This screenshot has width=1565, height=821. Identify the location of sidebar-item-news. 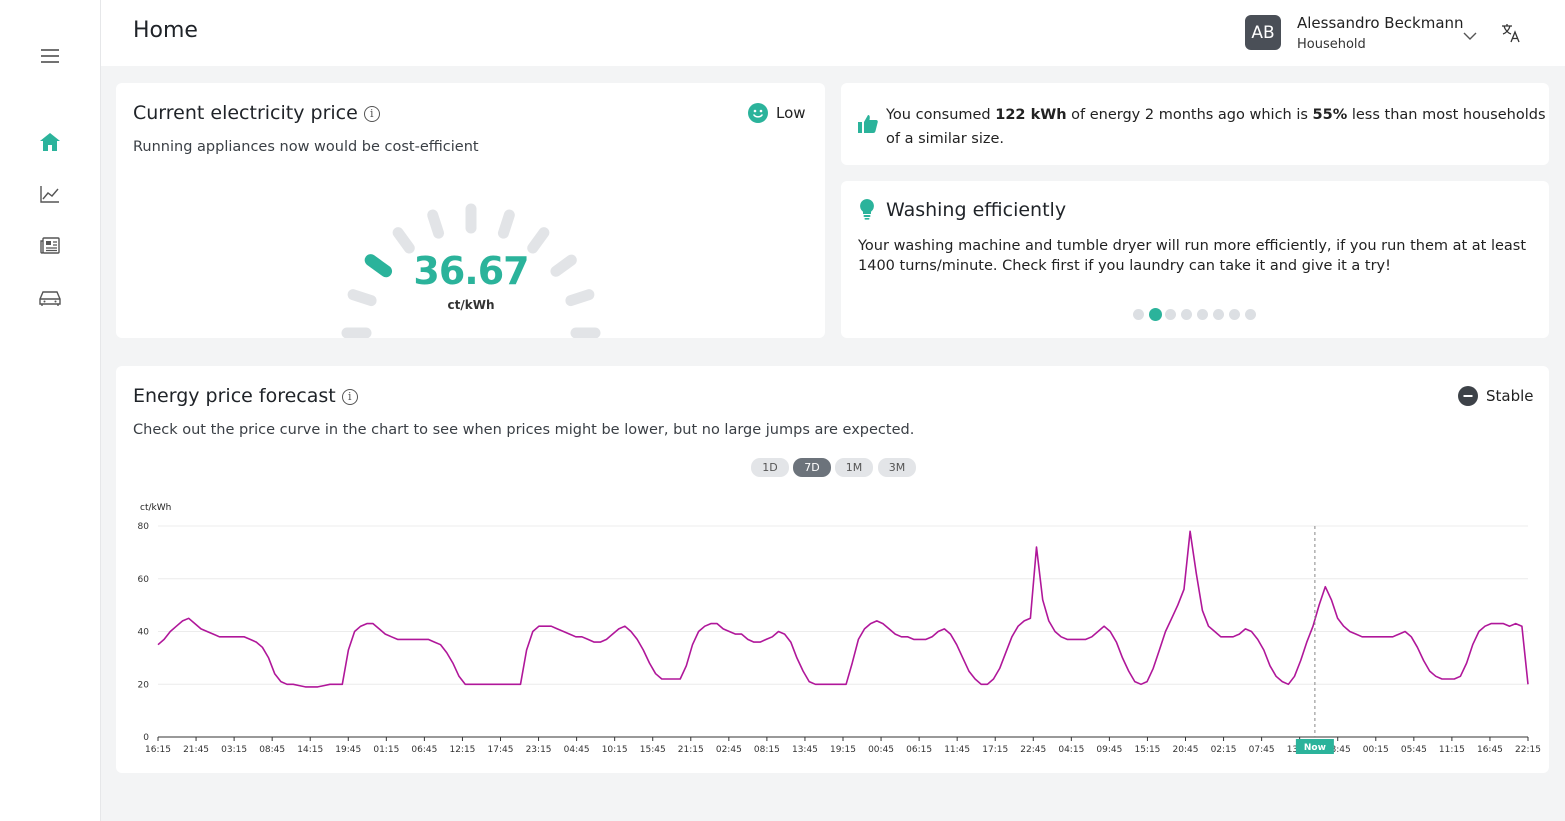
(50, 246).